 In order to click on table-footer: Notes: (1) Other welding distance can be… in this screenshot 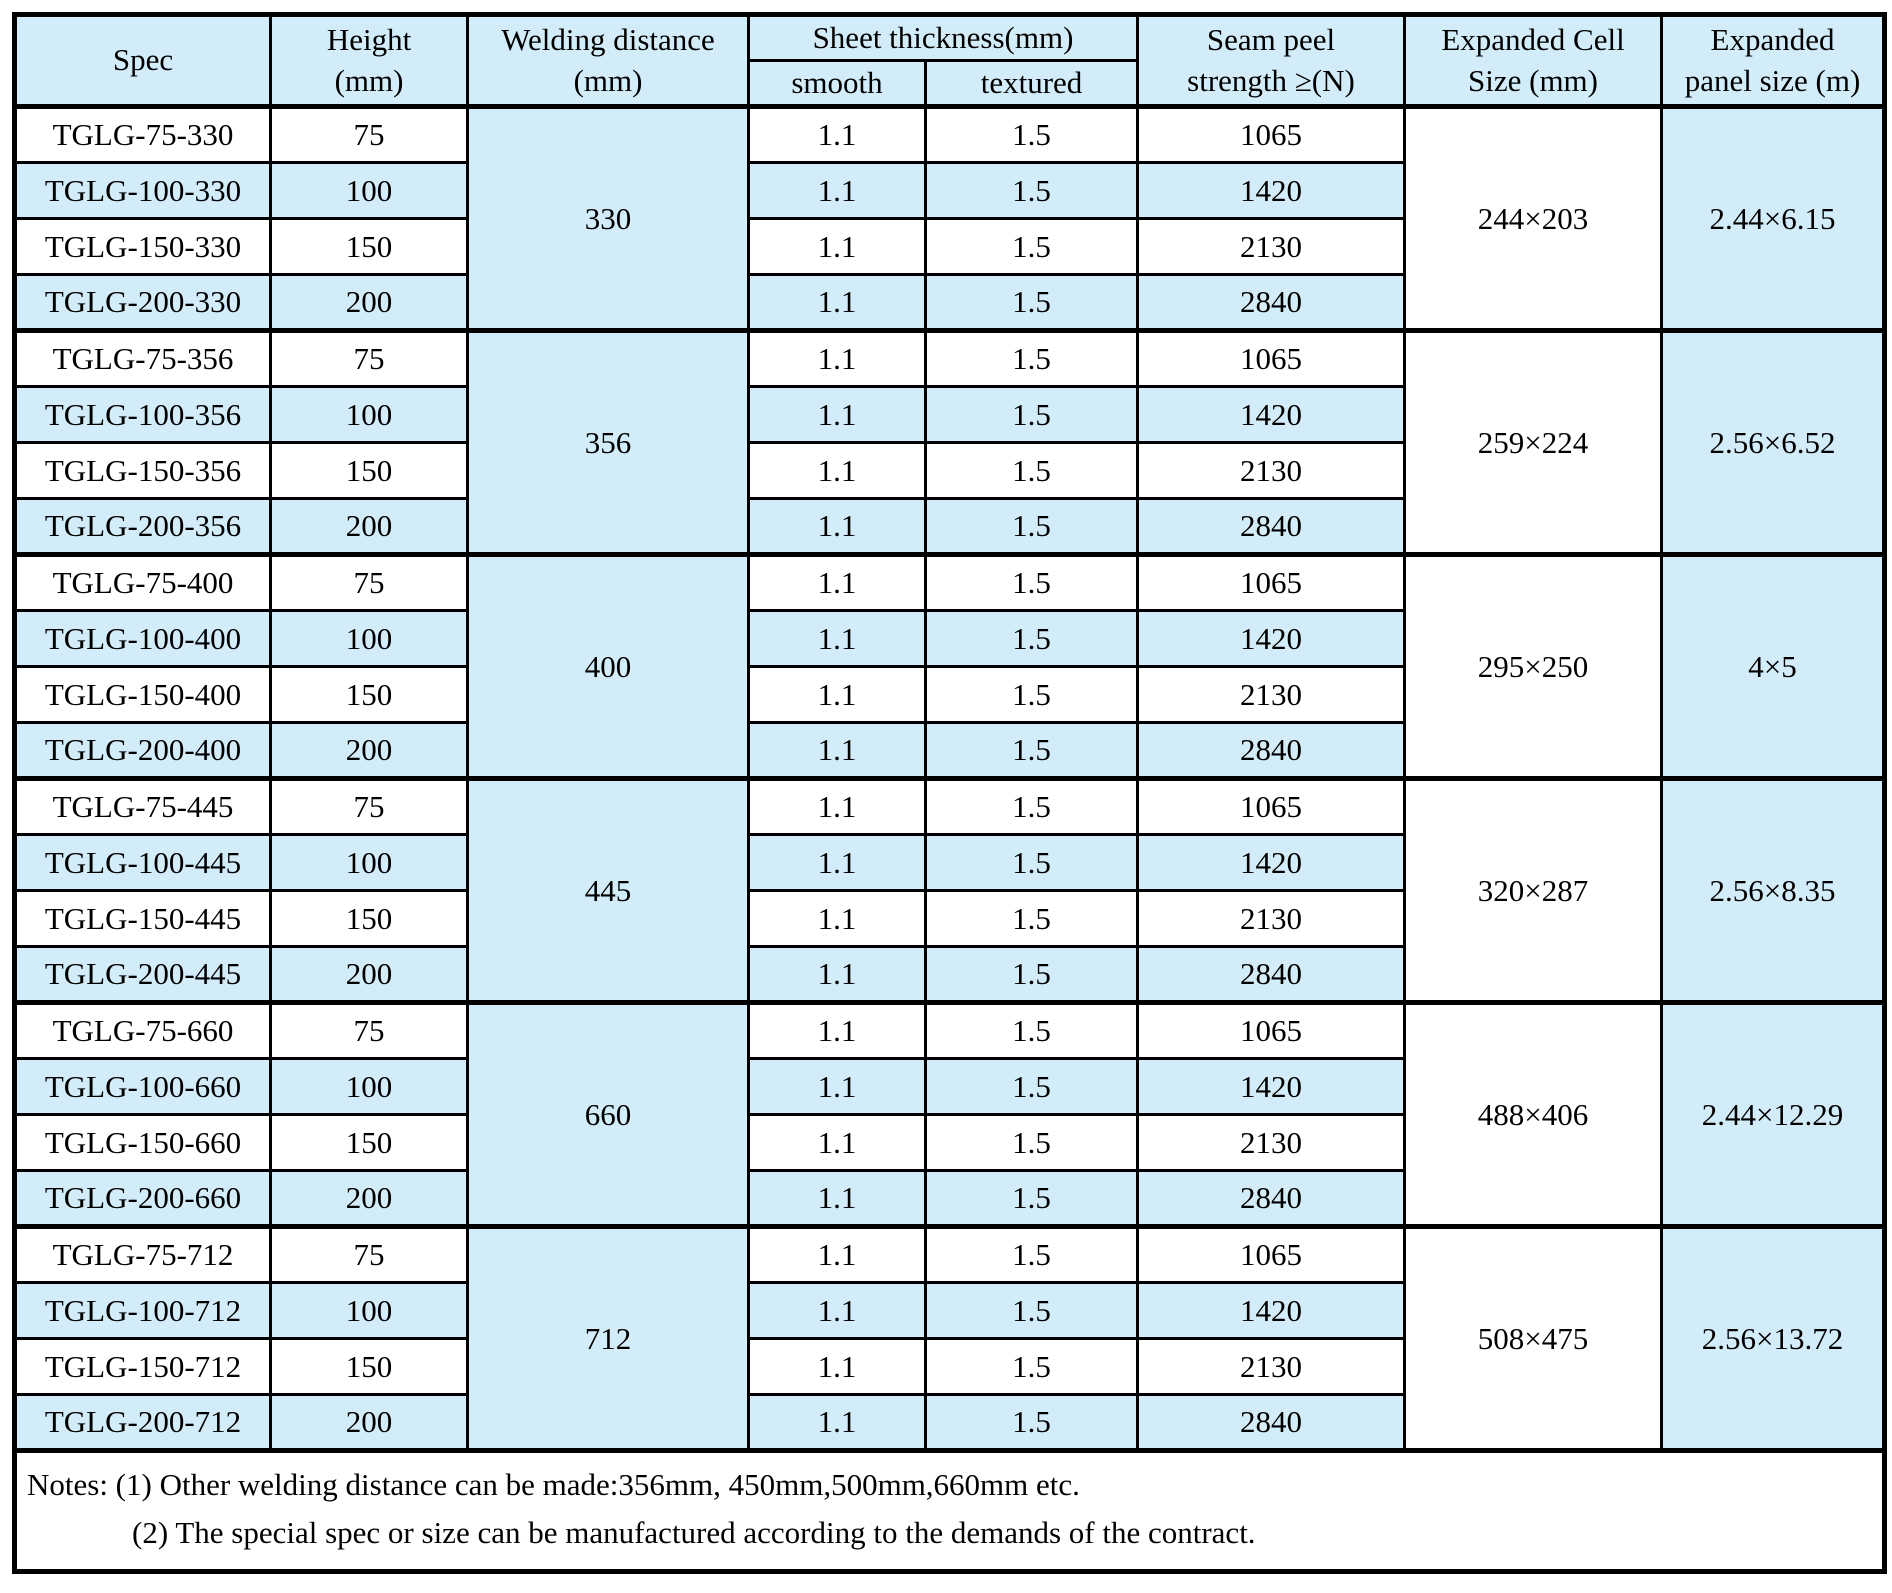, I will do `click(949, 1510)`.